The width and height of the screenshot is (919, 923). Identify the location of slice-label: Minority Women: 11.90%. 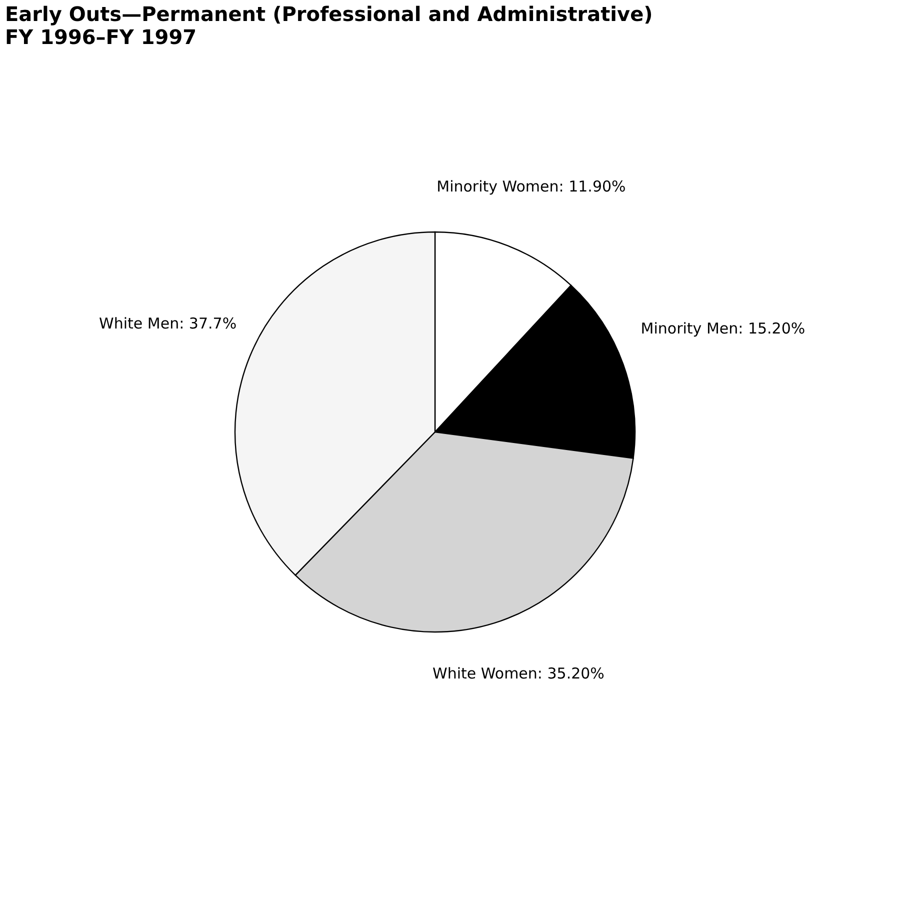
(531, 187).